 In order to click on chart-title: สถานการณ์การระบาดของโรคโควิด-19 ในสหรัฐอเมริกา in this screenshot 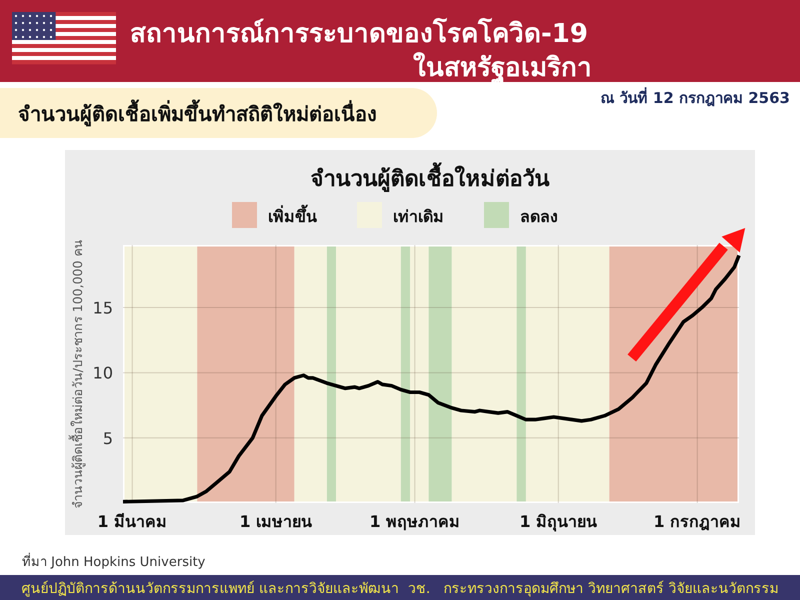, I will do `click(361, 51)`.